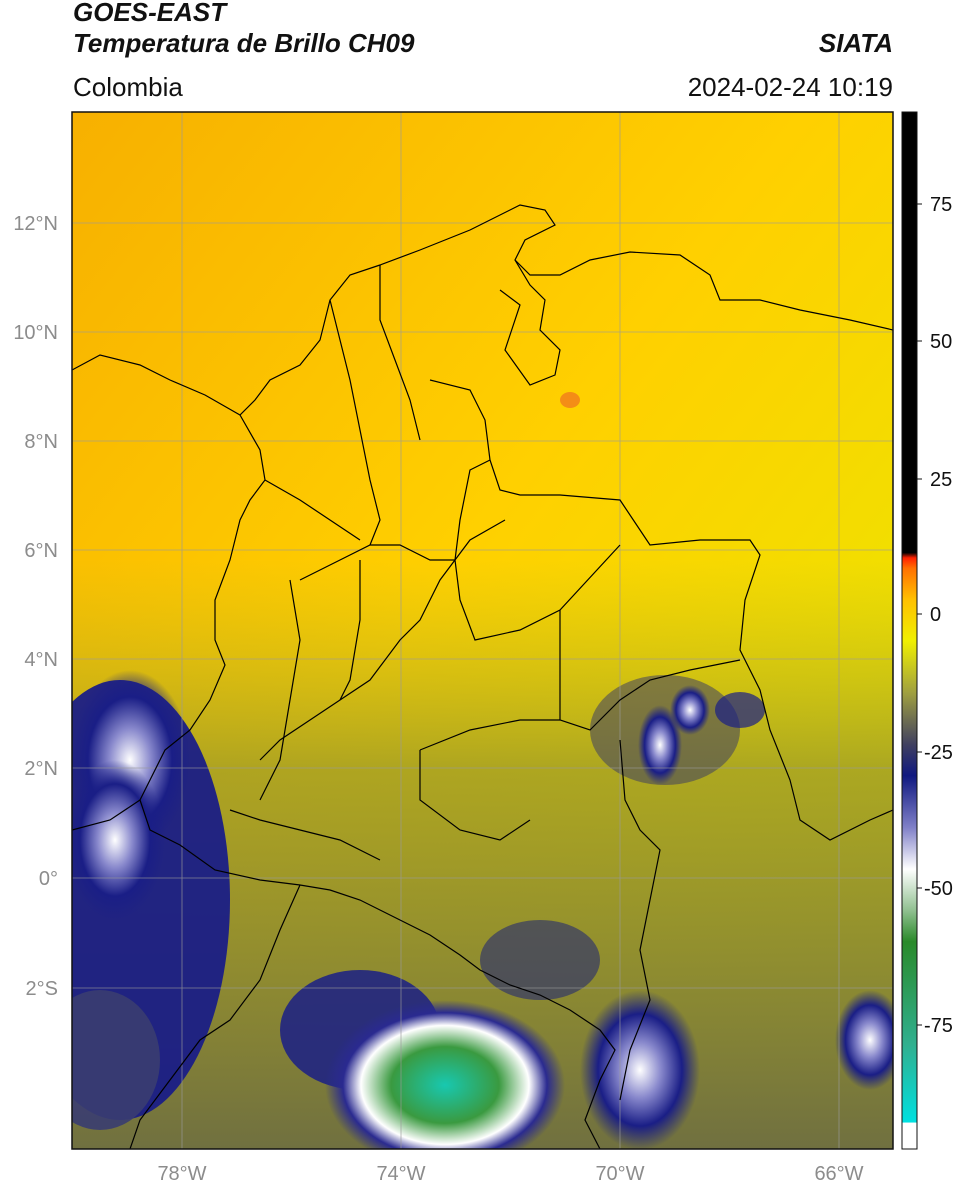 The width and height of the screenshot is (966, 1190). What do you see at coordinates (48, 879) in the screenshot?
I see `lat-tick: 0°` at bounding box center [48, 879].